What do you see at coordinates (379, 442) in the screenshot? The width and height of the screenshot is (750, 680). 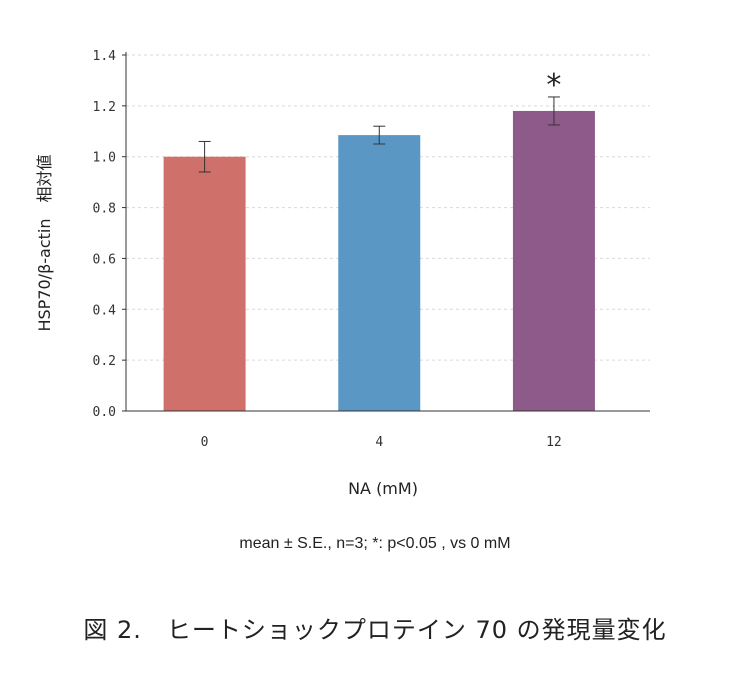 I see `x-tick-label: 4` at bounding box center [379, 442].